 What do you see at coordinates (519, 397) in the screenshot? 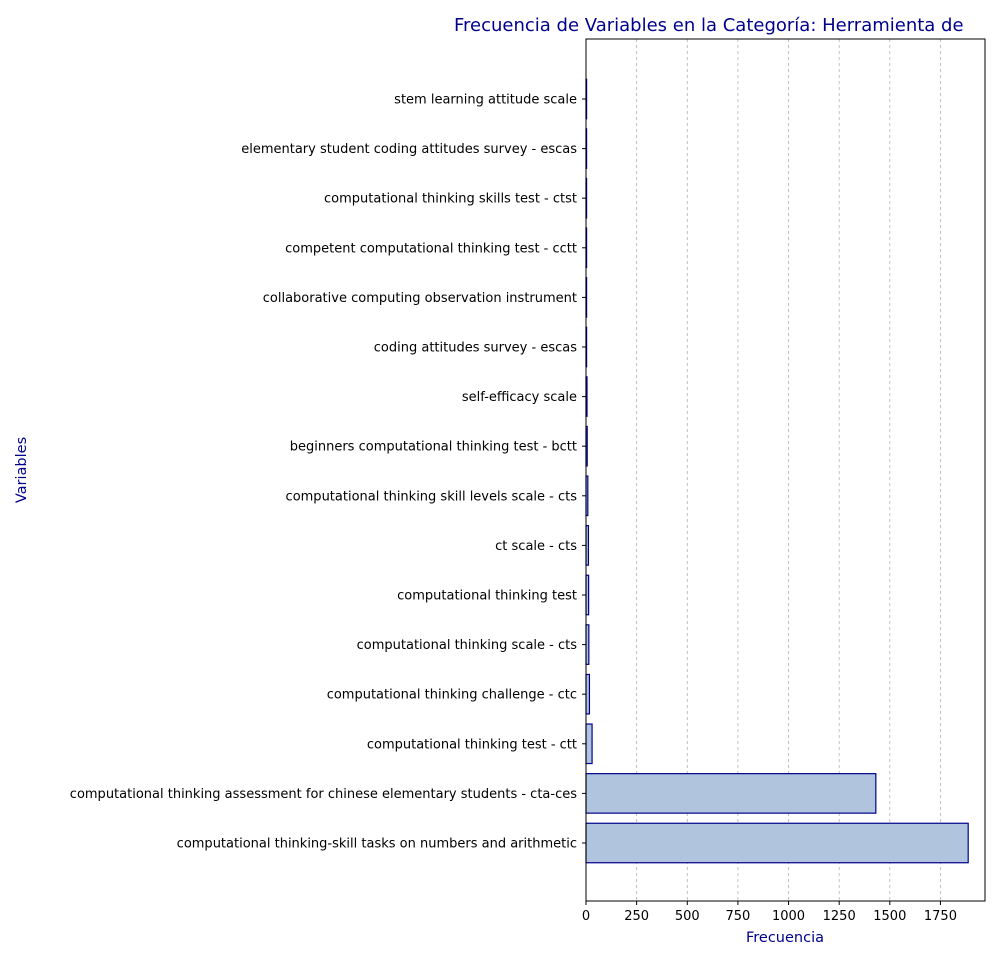
I see `y-tick-label: self-efficacy scale` at bounding box center [519, 397].